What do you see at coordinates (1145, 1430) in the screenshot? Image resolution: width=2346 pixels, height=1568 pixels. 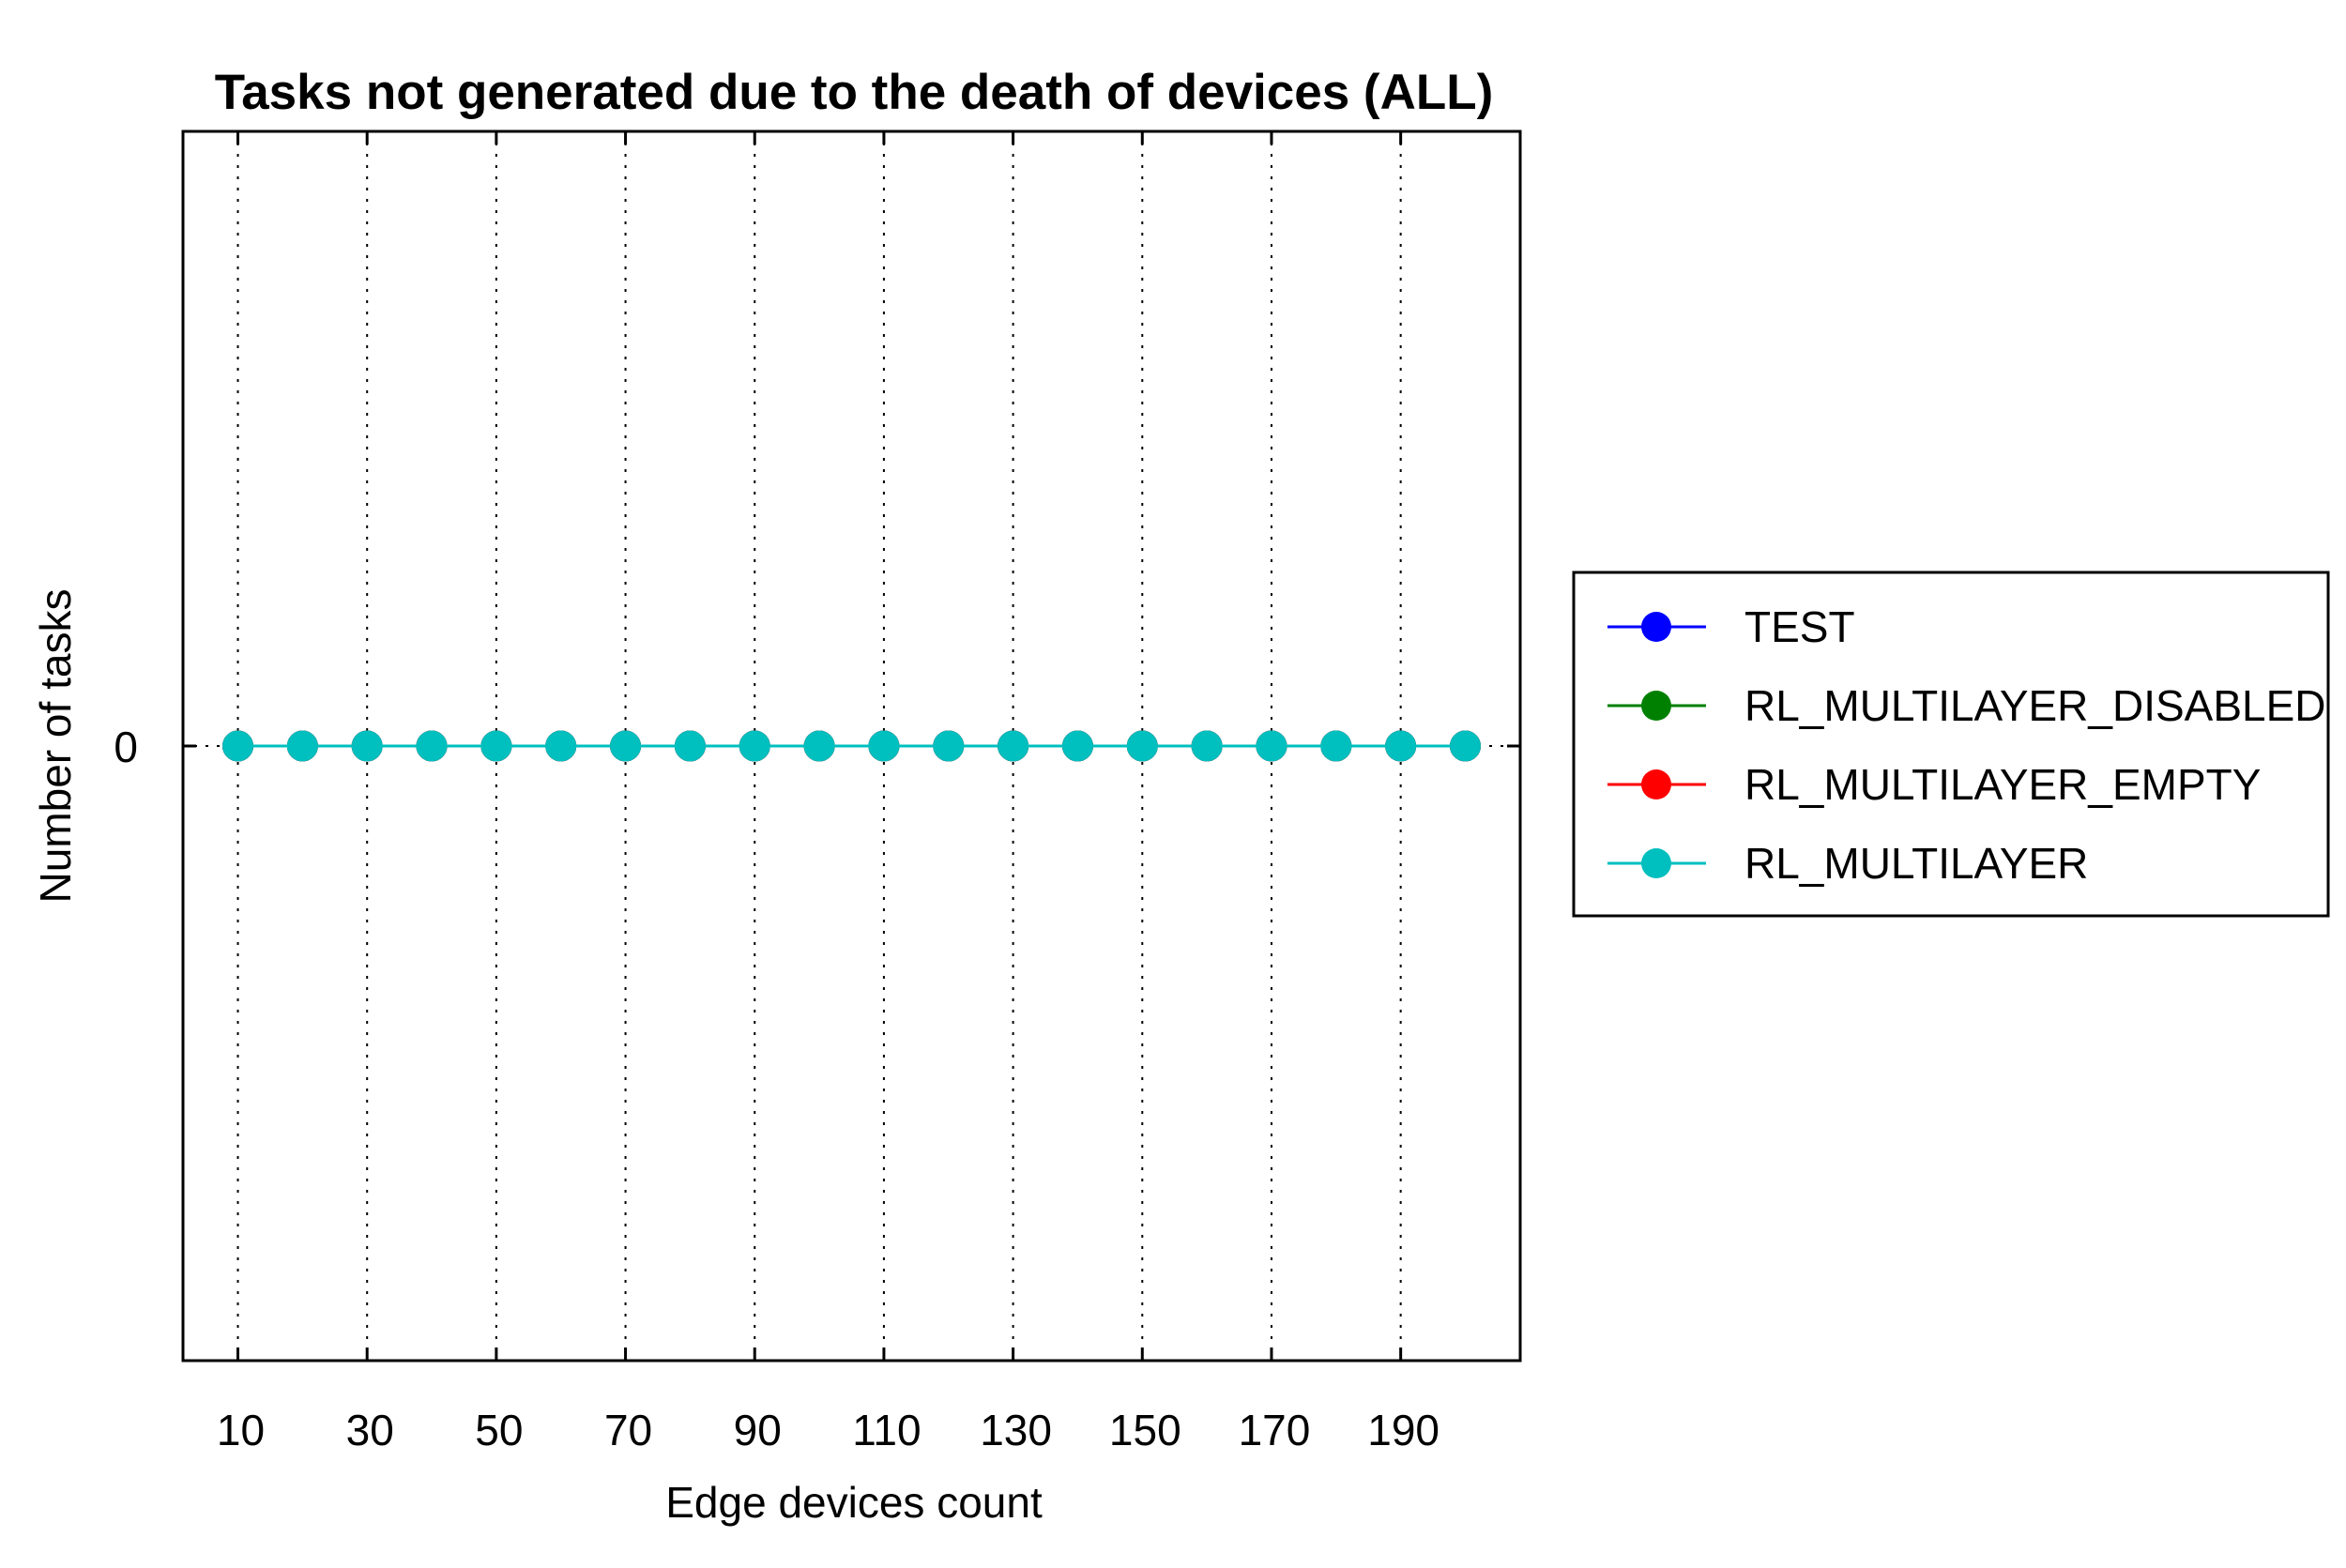 I see `x-tick-label: 150` at bounding box center [1145, 1430].